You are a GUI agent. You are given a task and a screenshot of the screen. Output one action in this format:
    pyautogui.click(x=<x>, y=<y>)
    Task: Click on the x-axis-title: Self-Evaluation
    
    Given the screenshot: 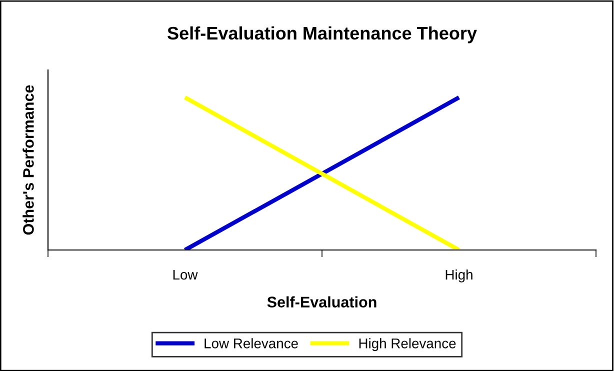 What is the action you would take?
    pyautogui.click(x=321, y=302)
    